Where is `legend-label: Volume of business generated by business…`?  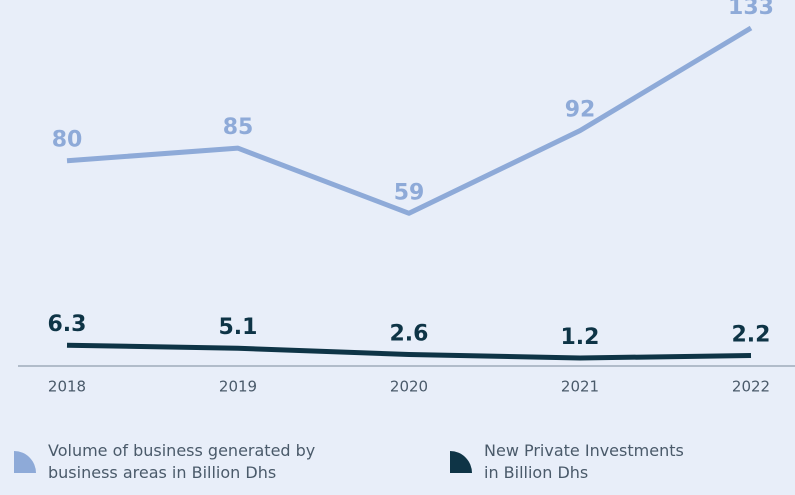
legend-label: Volume of business generated by business… is located at coordinates (182, 461).